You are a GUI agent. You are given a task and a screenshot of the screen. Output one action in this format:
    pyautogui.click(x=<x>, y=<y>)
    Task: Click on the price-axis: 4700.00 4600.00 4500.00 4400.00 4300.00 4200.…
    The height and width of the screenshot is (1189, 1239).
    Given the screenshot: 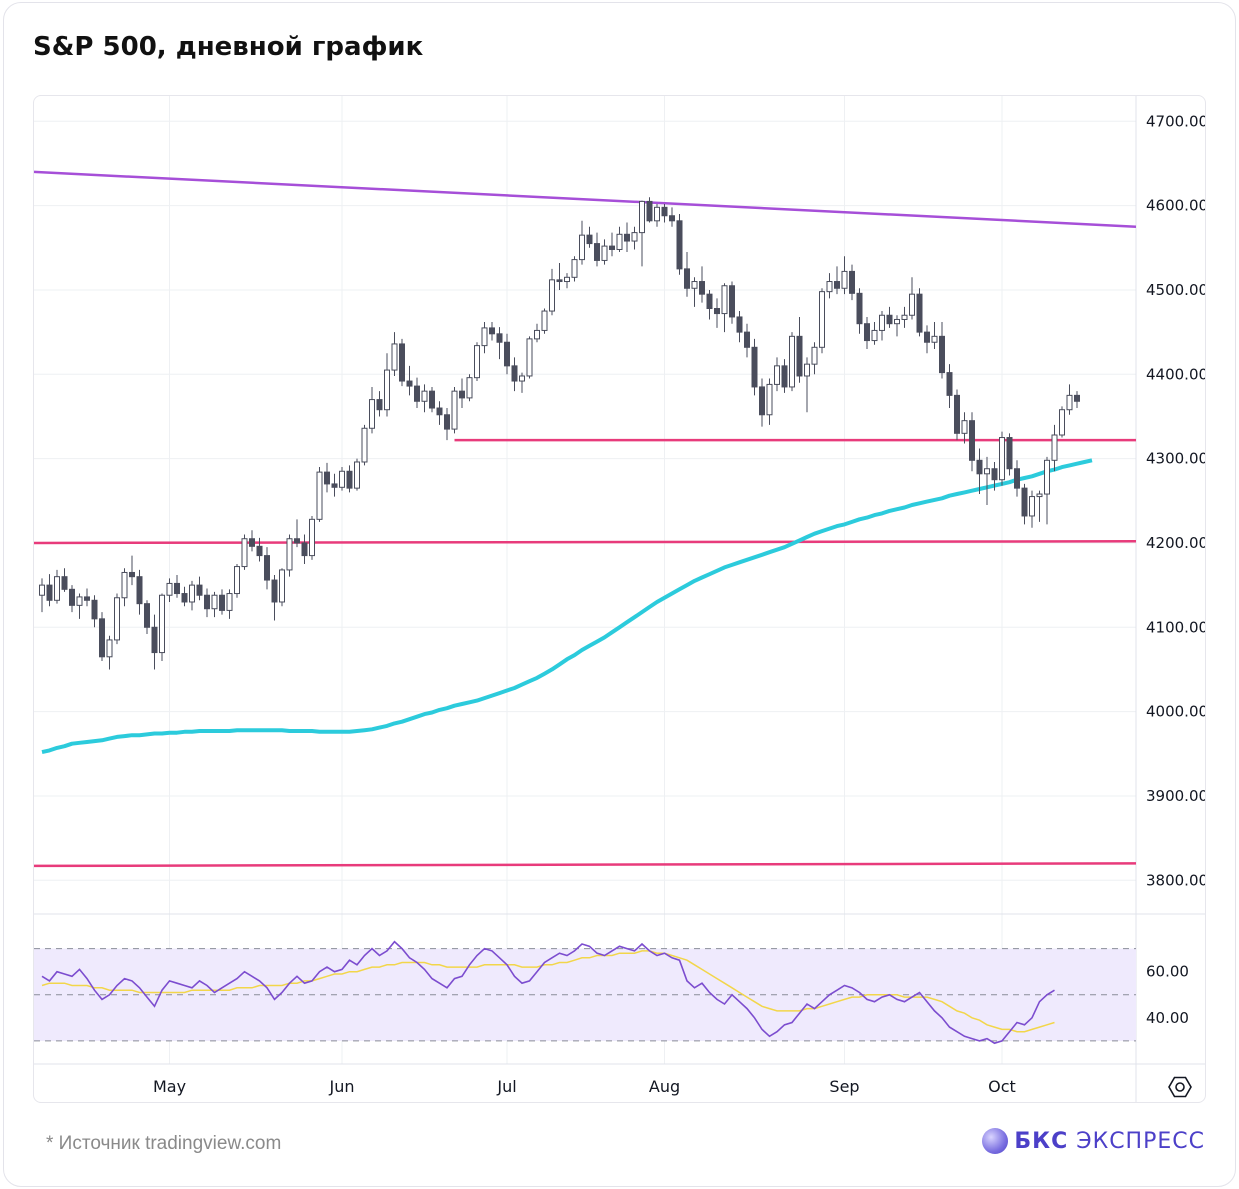 What is the action you would take?
    pyautogui.click(x=1175, y=500)
    